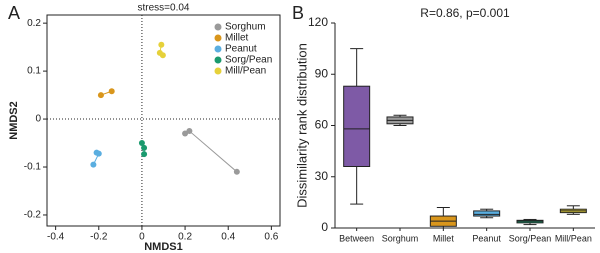 Image resolution: width=600 pixels, height=253 pixels. What do you see at coordinates (356, 238) in the screenshot?
I see `x-tick-label: Between` at bounding box center [356, 238].